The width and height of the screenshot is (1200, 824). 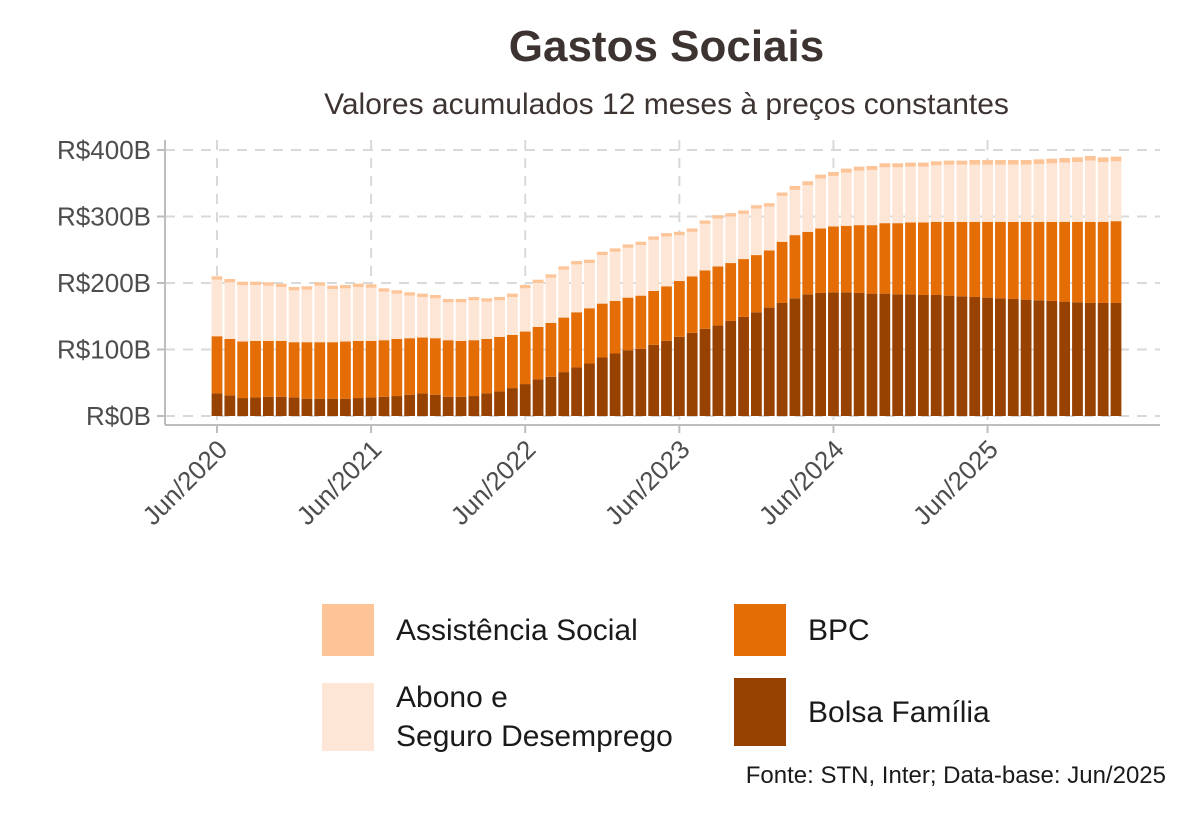 I want to click on legend-swatch-assistencia, so click(x=348, y=630).